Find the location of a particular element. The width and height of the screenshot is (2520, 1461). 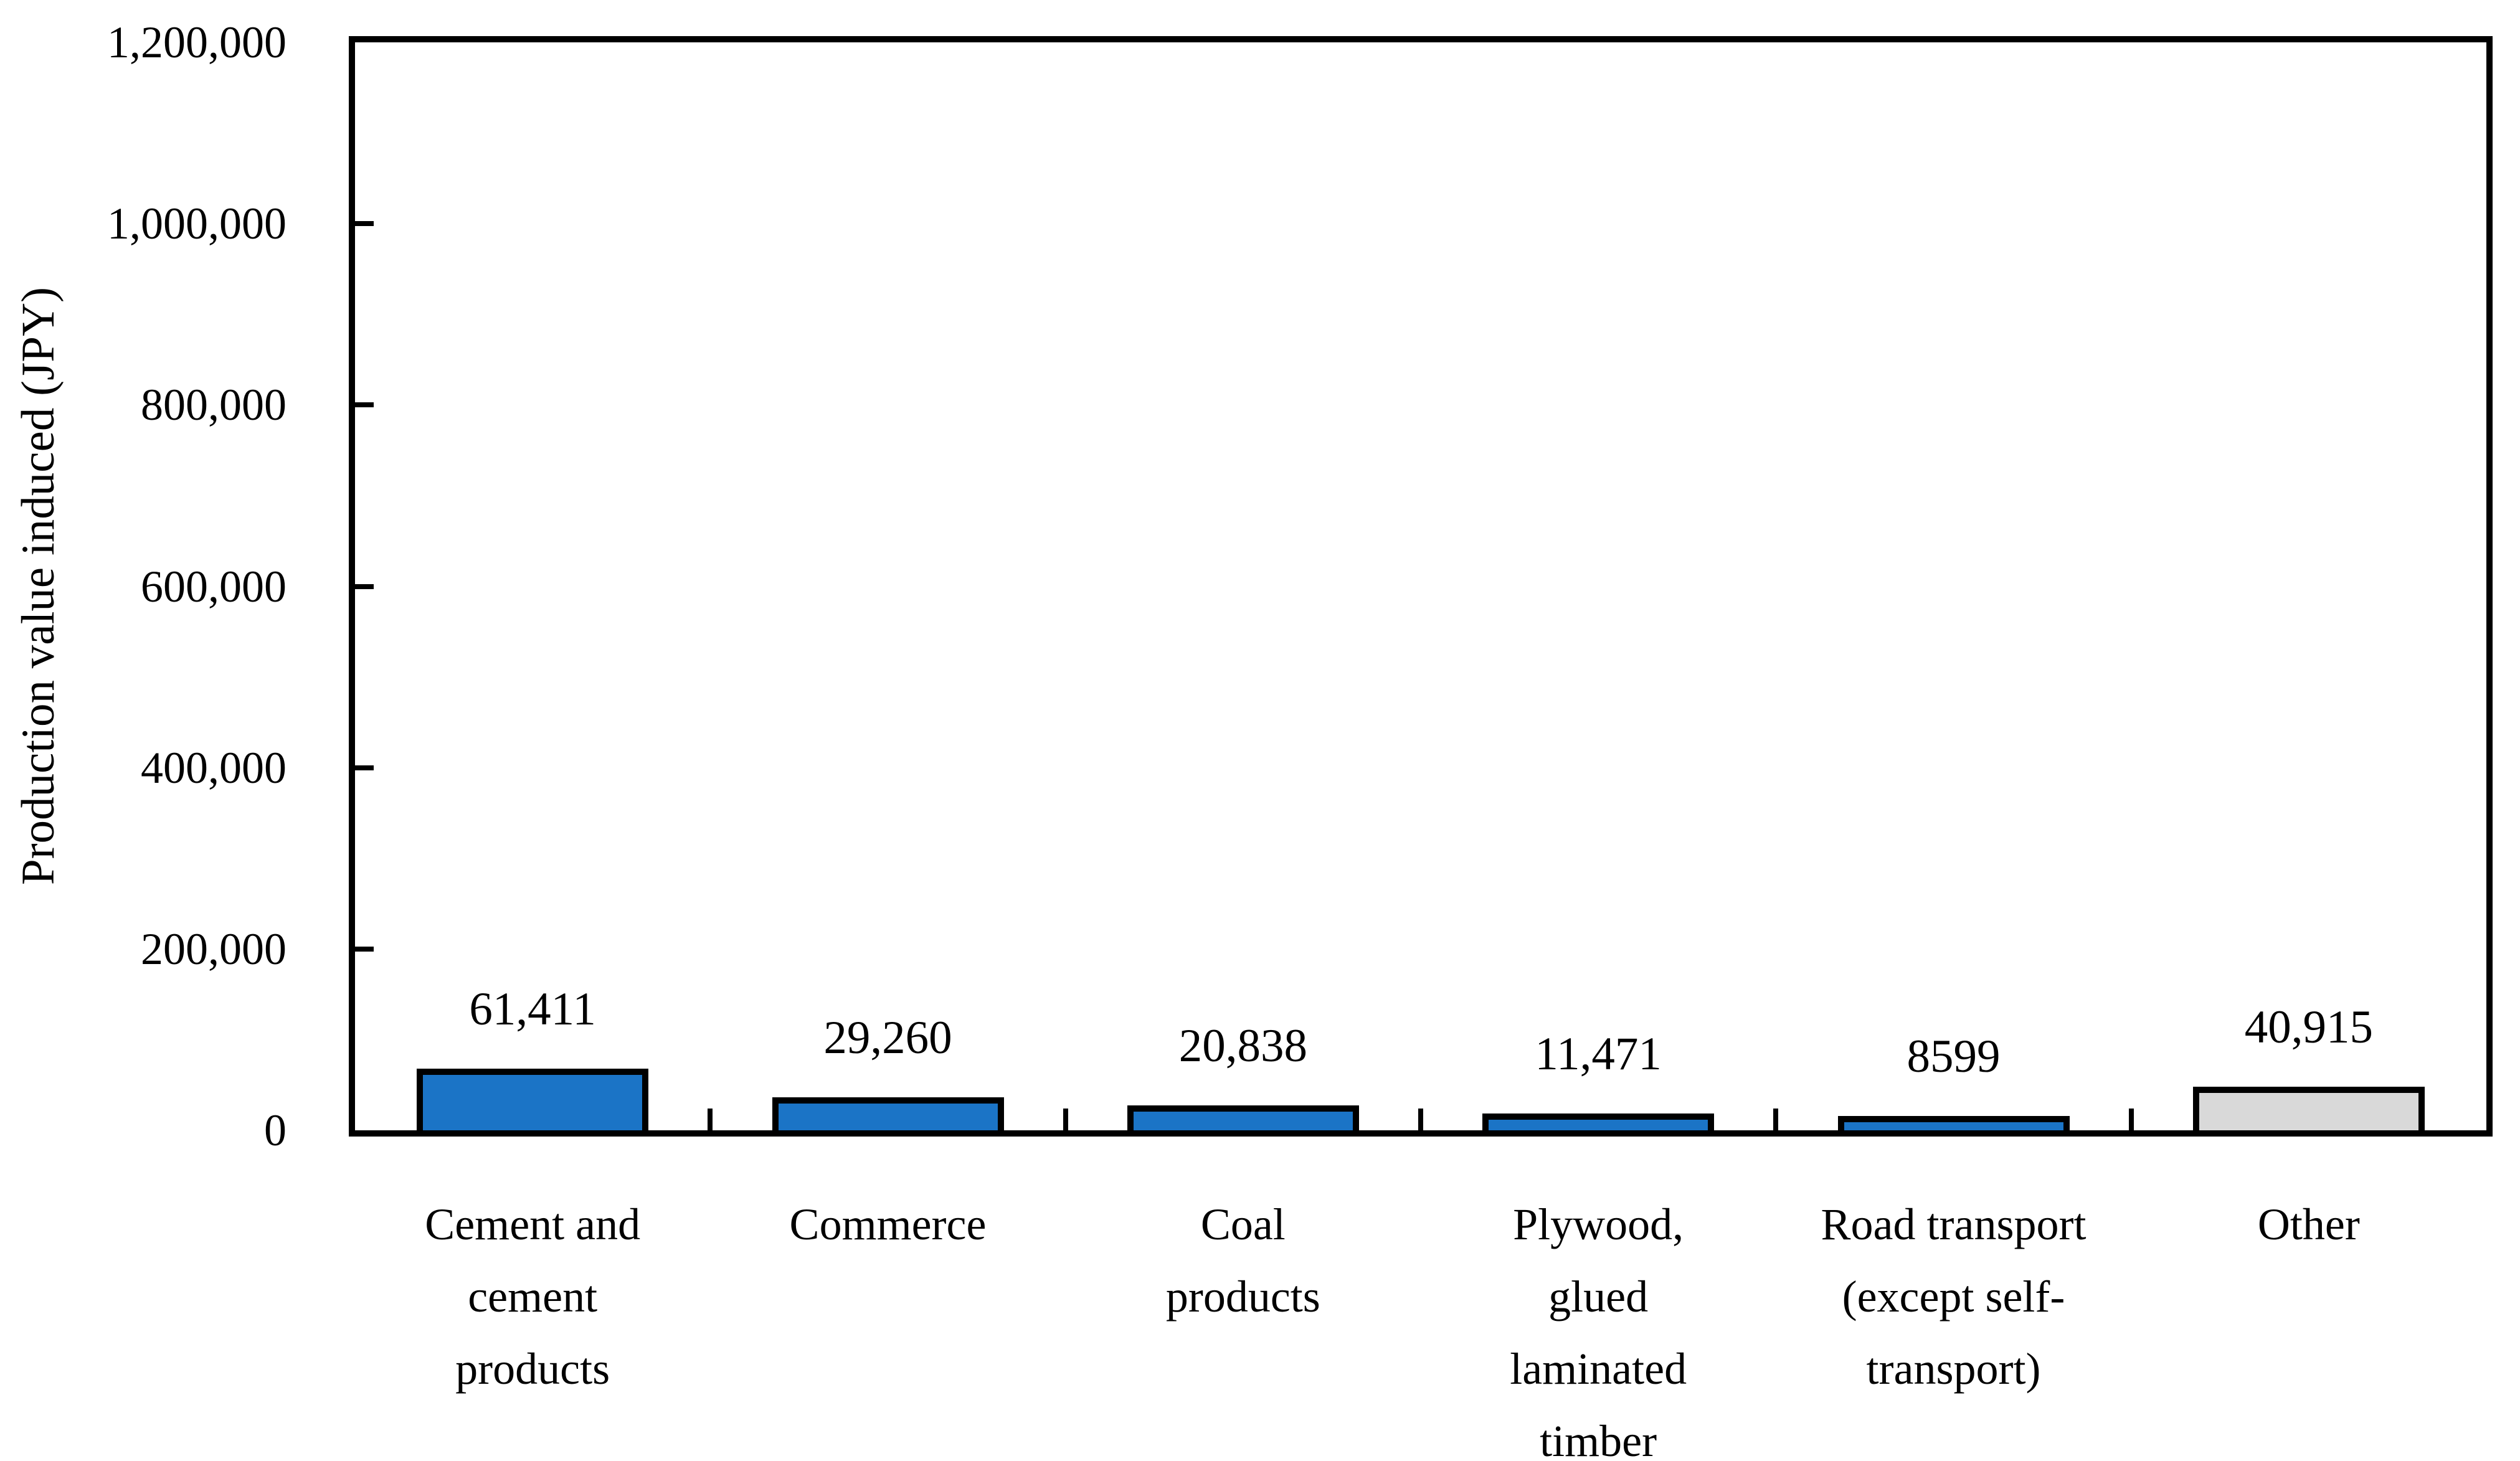

y-tick-label: 1,000,000 is located at coordinates (197, 224).